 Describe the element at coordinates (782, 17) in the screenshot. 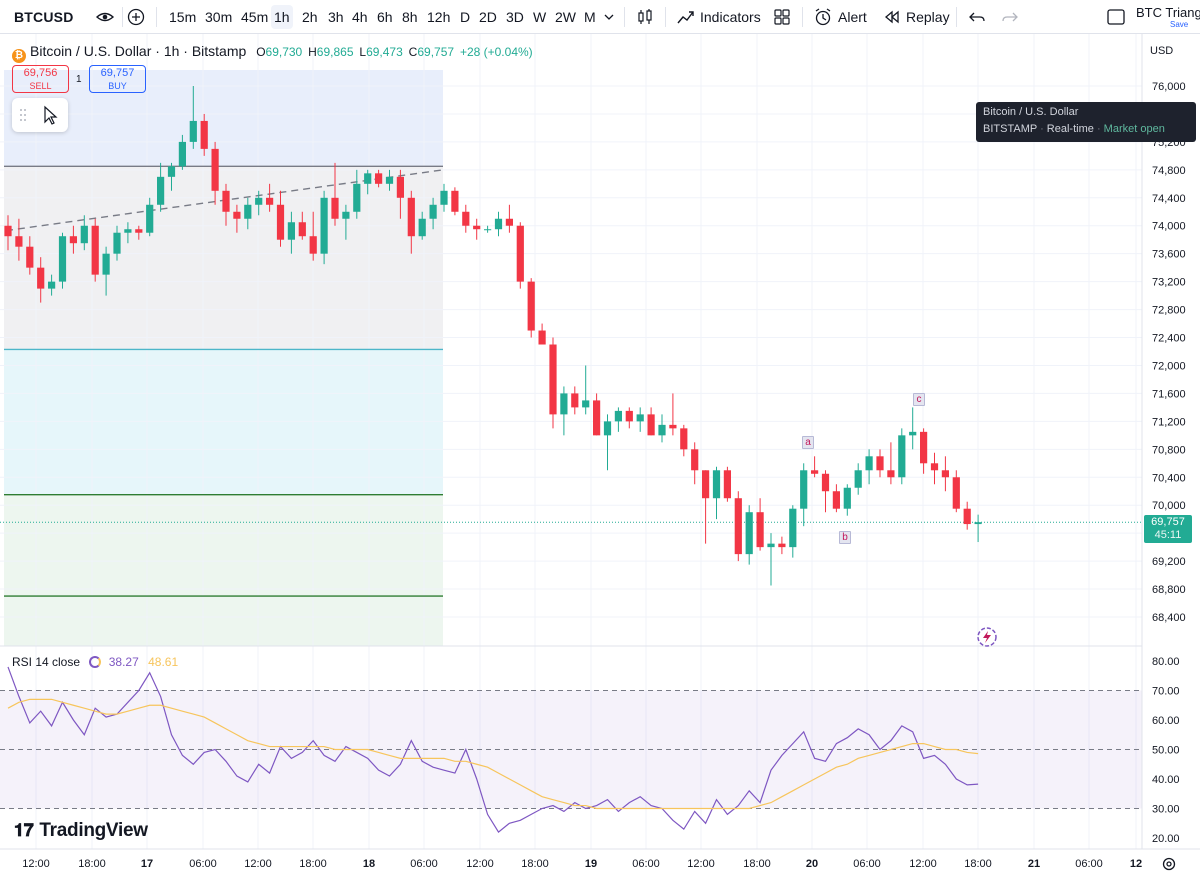

I see `templates-grid-icon` at that location.